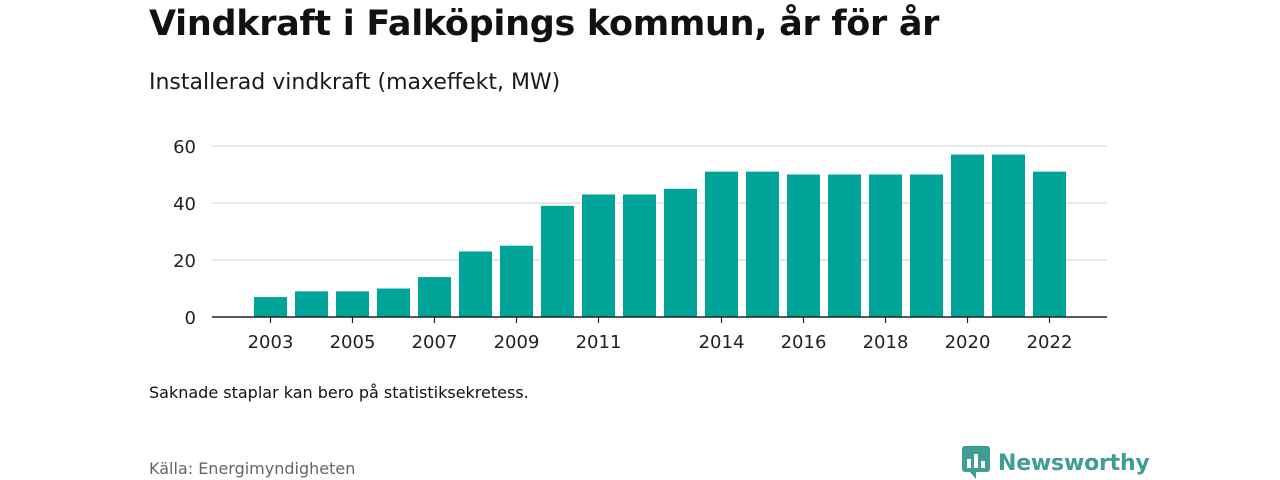 Image resolution: width=1280 pixels, height=480 pixels. Describe the element at coordinates (252, 468) in the screenshot. I see `source-label: Källa: Energimyndigheten` at that location.